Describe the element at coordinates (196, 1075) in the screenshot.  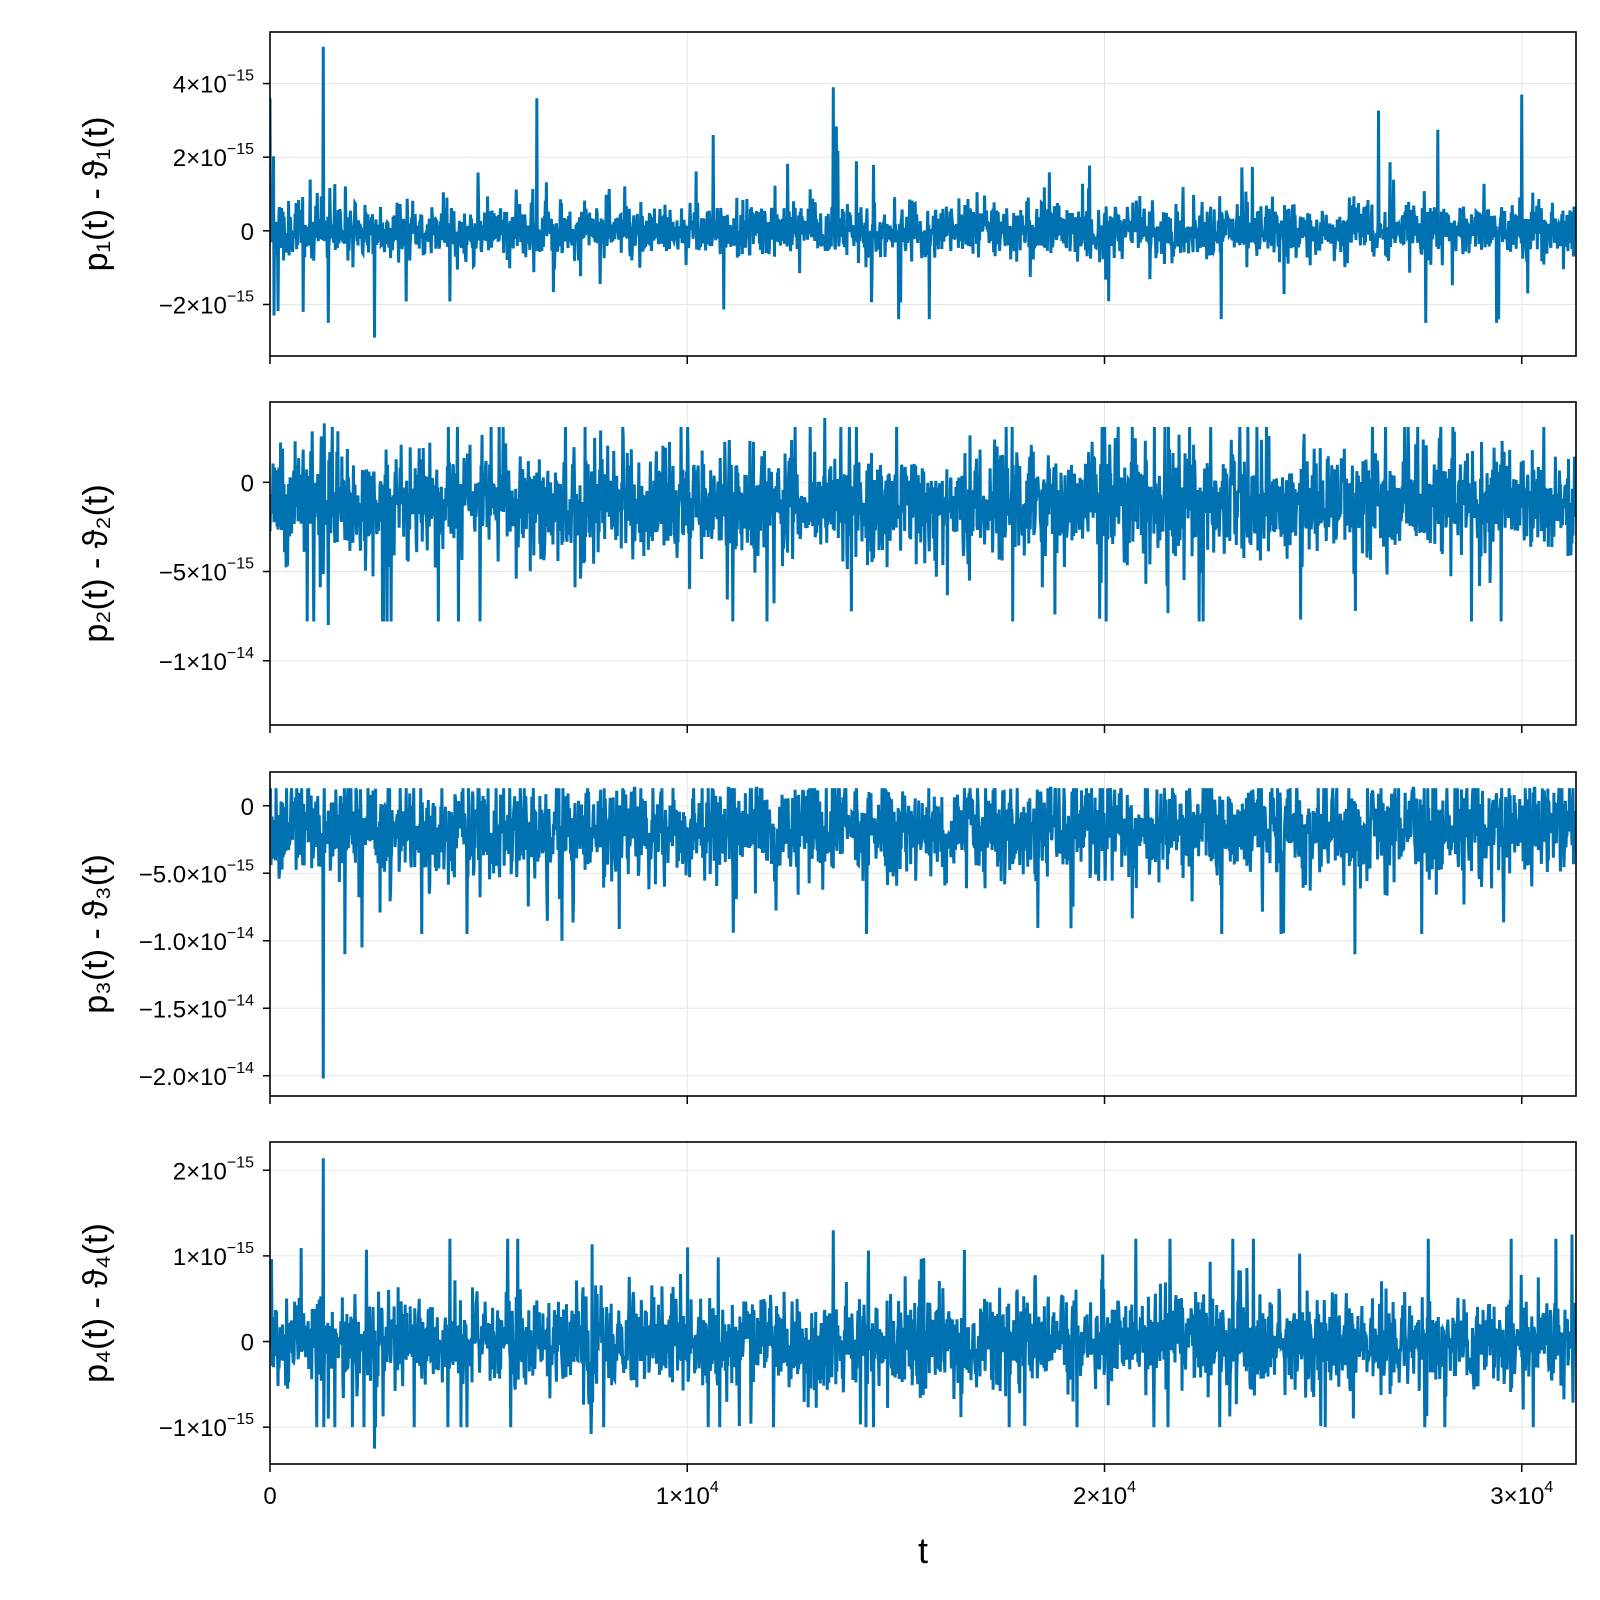
I see `y-tick-label: −2.0×10⁻¹⁴` at that location.